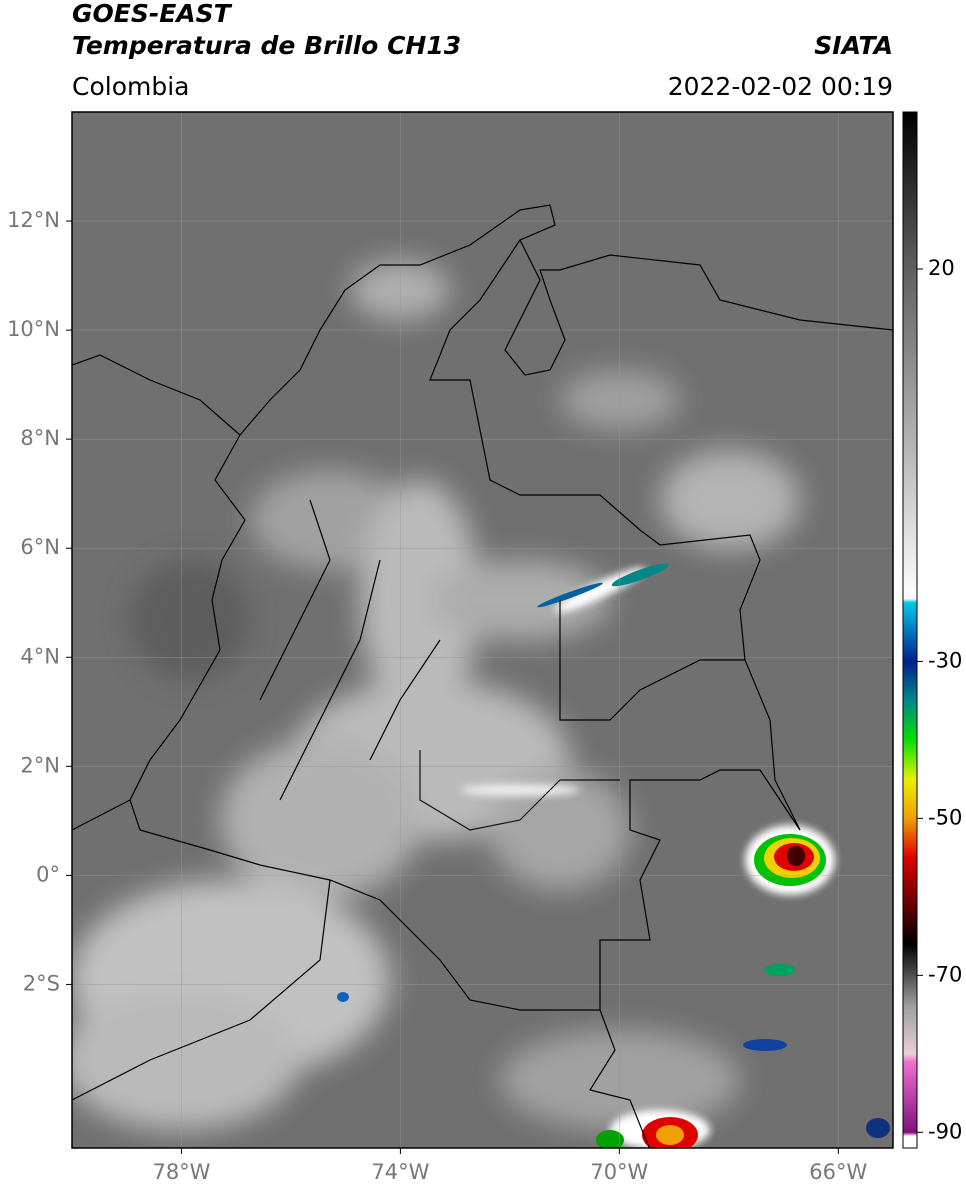 The height and width of the screenshot is (1190, 966). I want to click on datetime: 2022-02-02 00:19, so click(780, 86).